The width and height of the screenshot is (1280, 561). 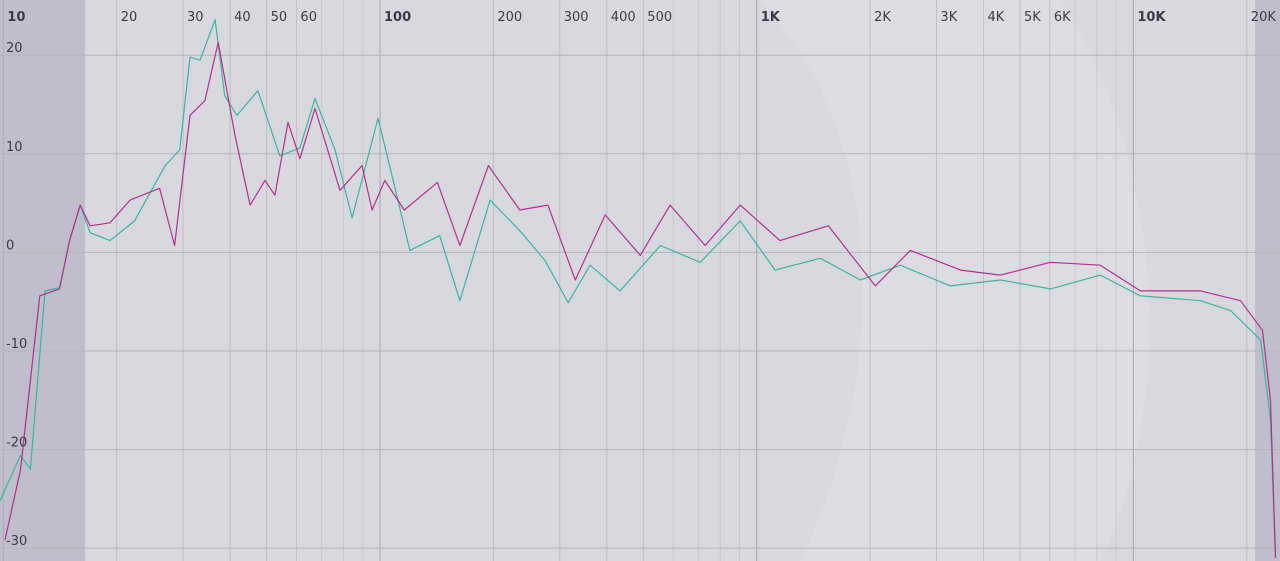 I want to click on x-tick-label: 500, so click(x=659, y=17).